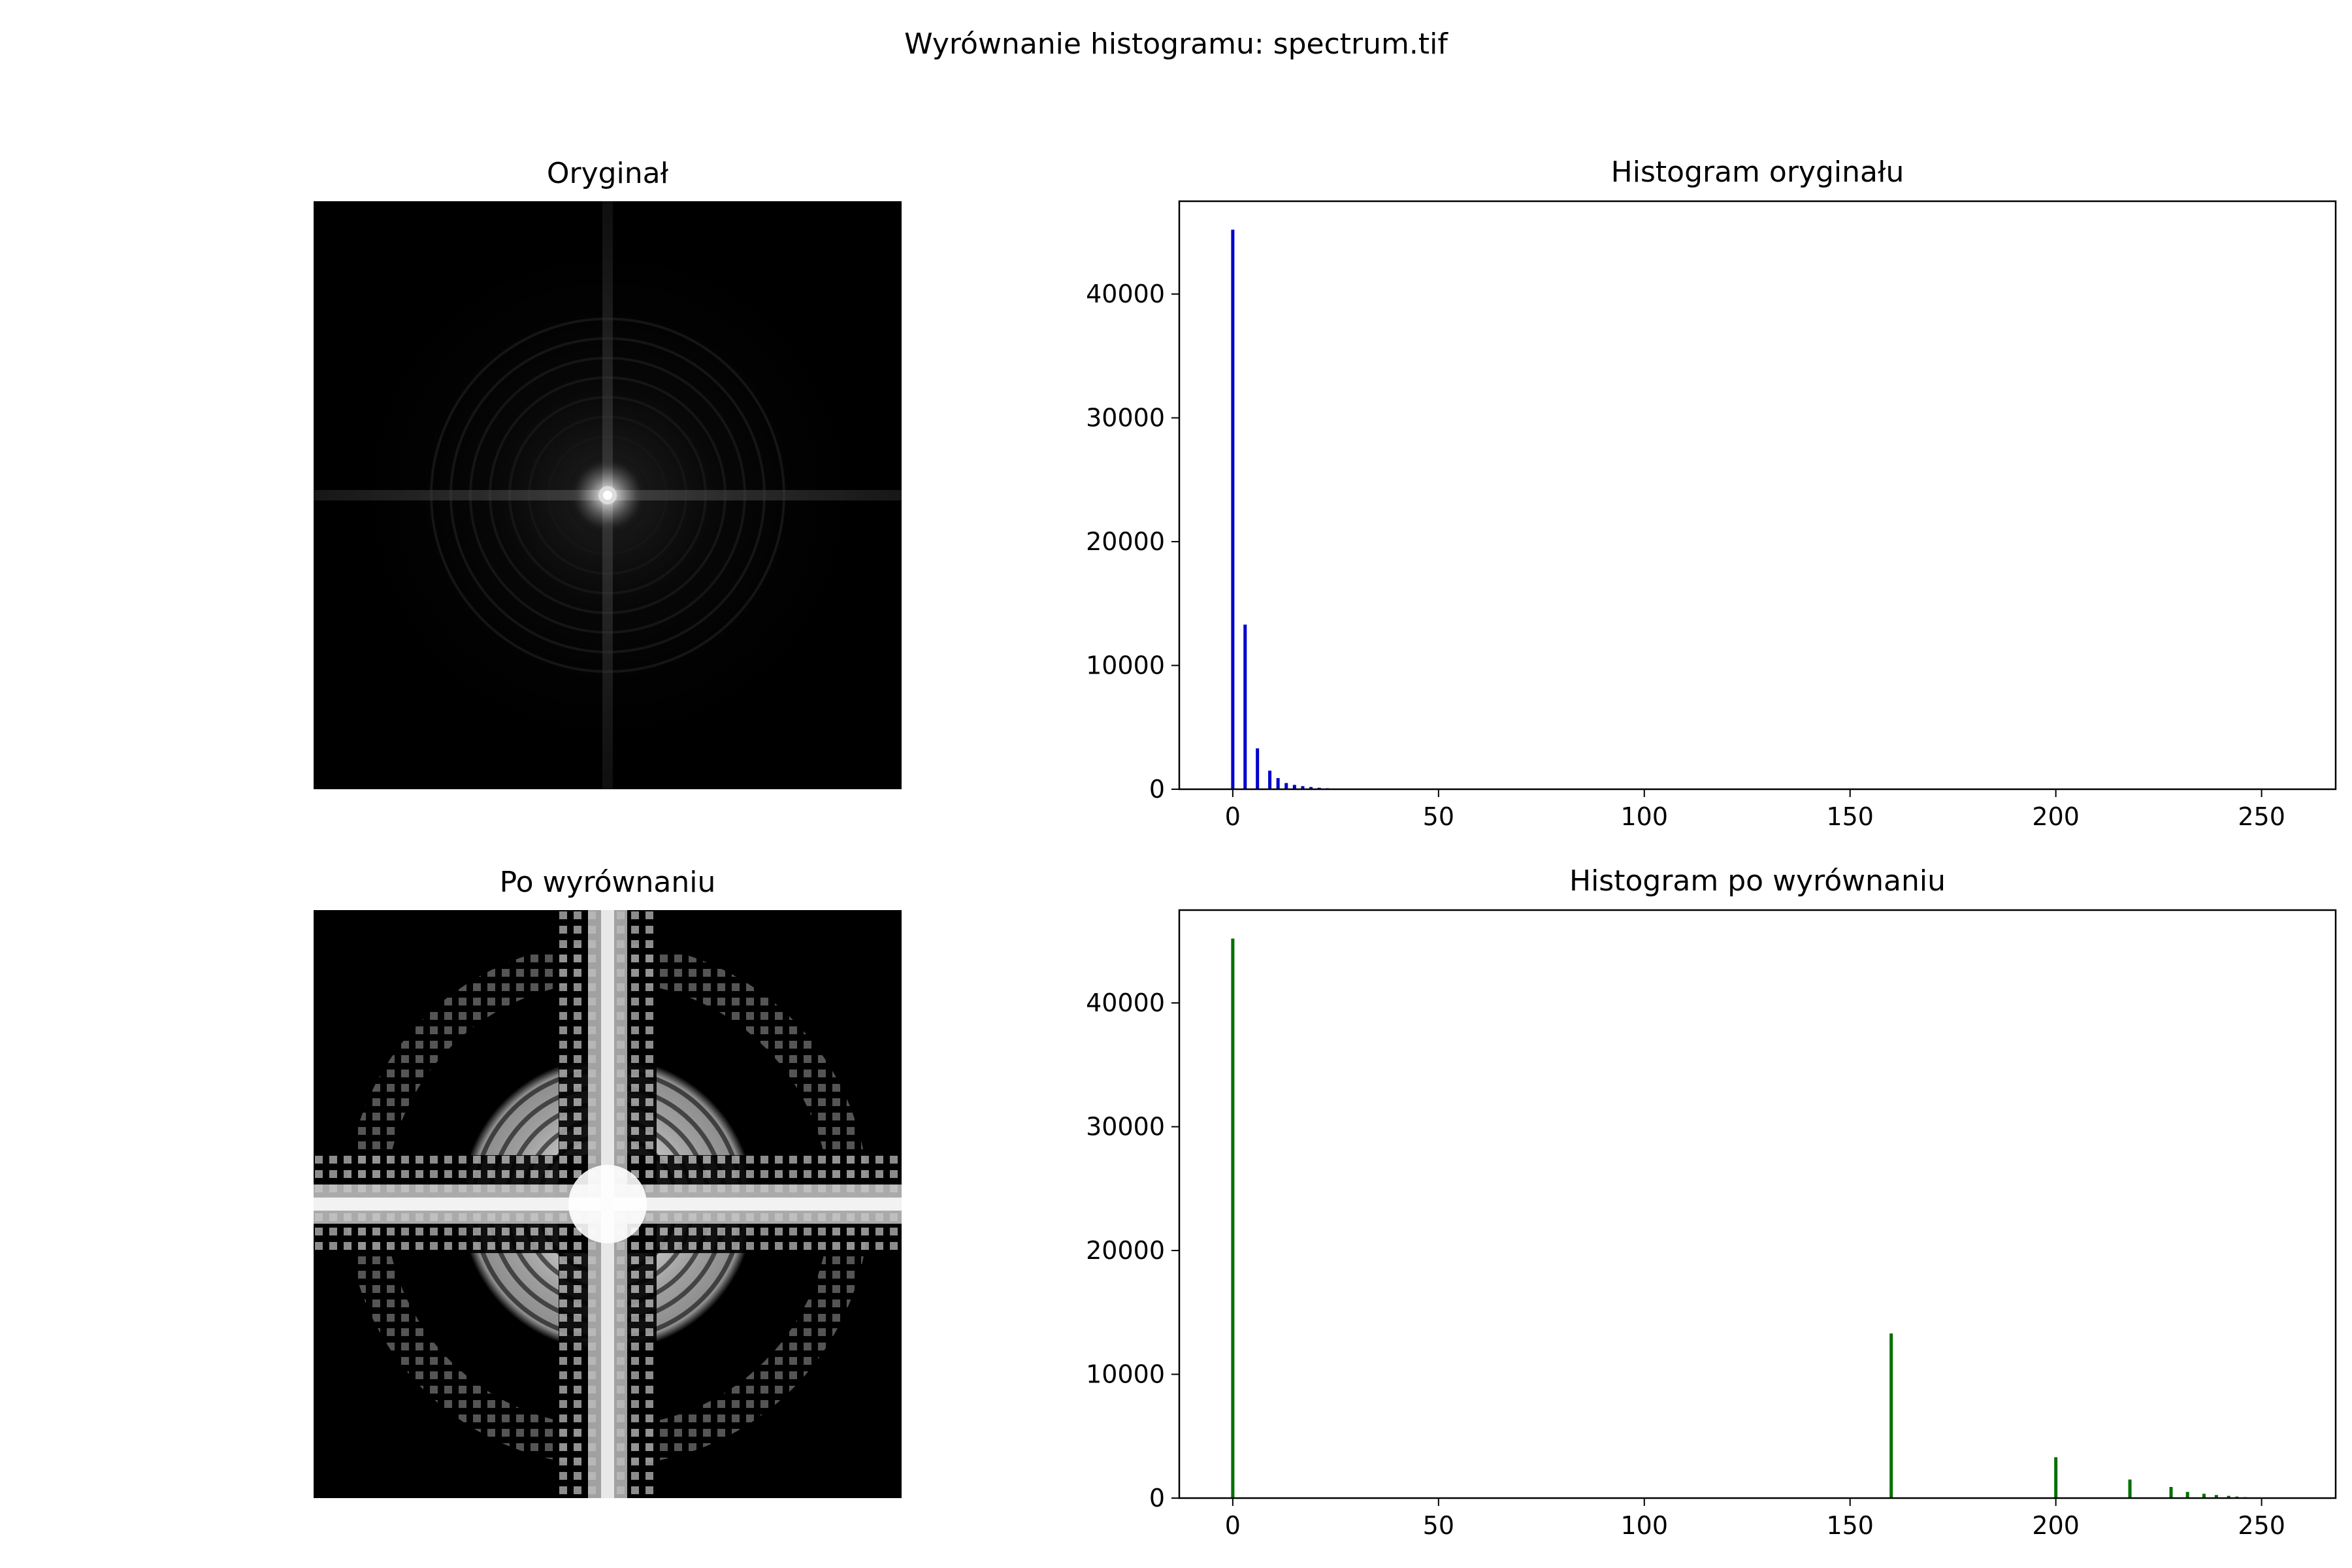  Describe the element at coordinates (1850, 1525) in the screenshot. I see `equalized-histogram-xtick-label: 150` at that location.